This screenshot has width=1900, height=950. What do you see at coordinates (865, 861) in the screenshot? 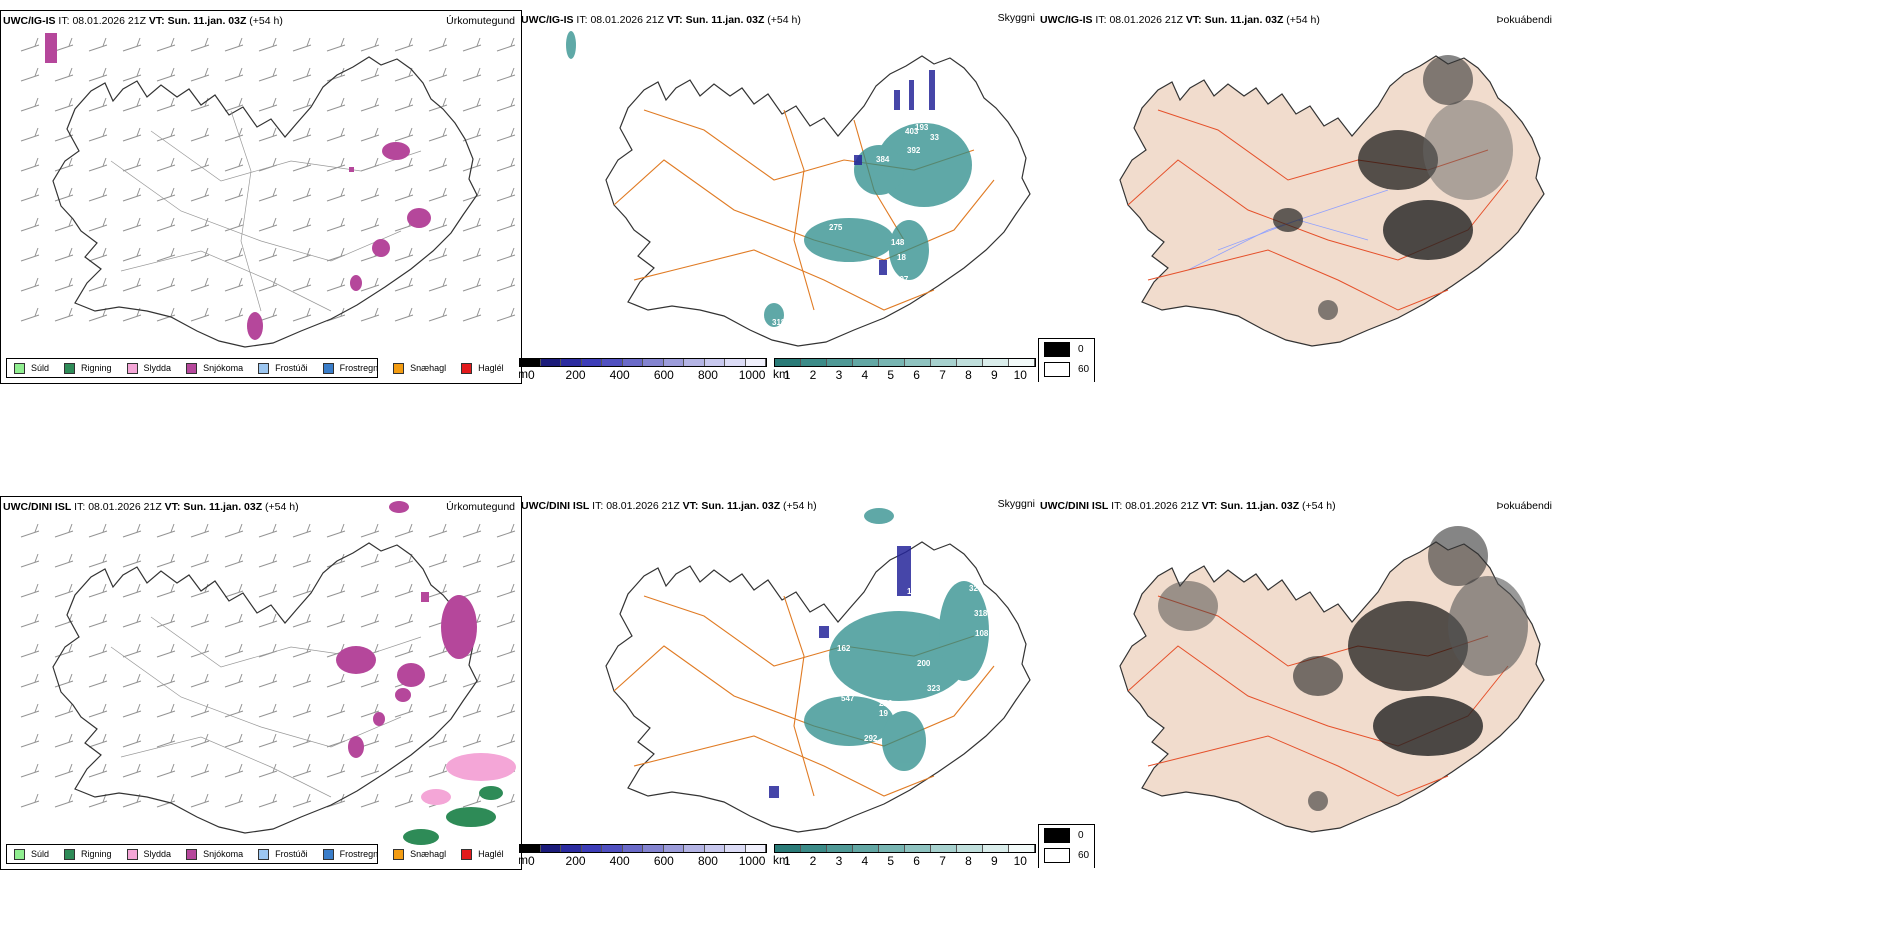
I see `colorbar-tick: 4` at bounding box center [865, 861].